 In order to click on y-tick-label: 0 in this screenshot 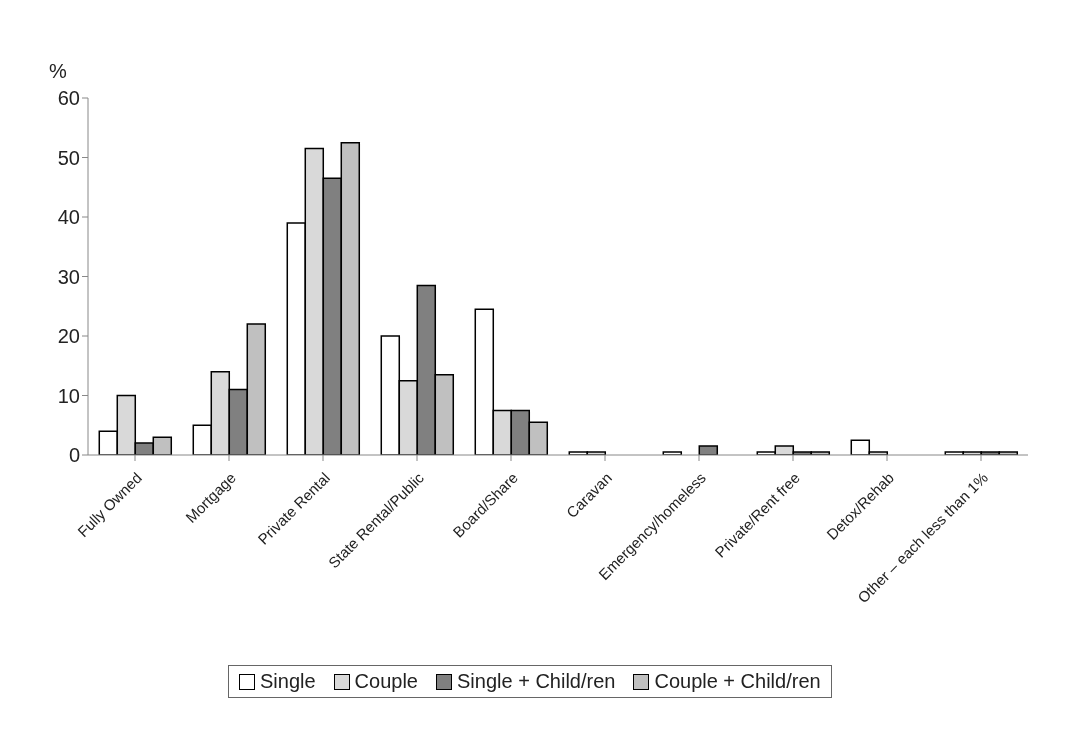, I will do `click(74, 455)`.